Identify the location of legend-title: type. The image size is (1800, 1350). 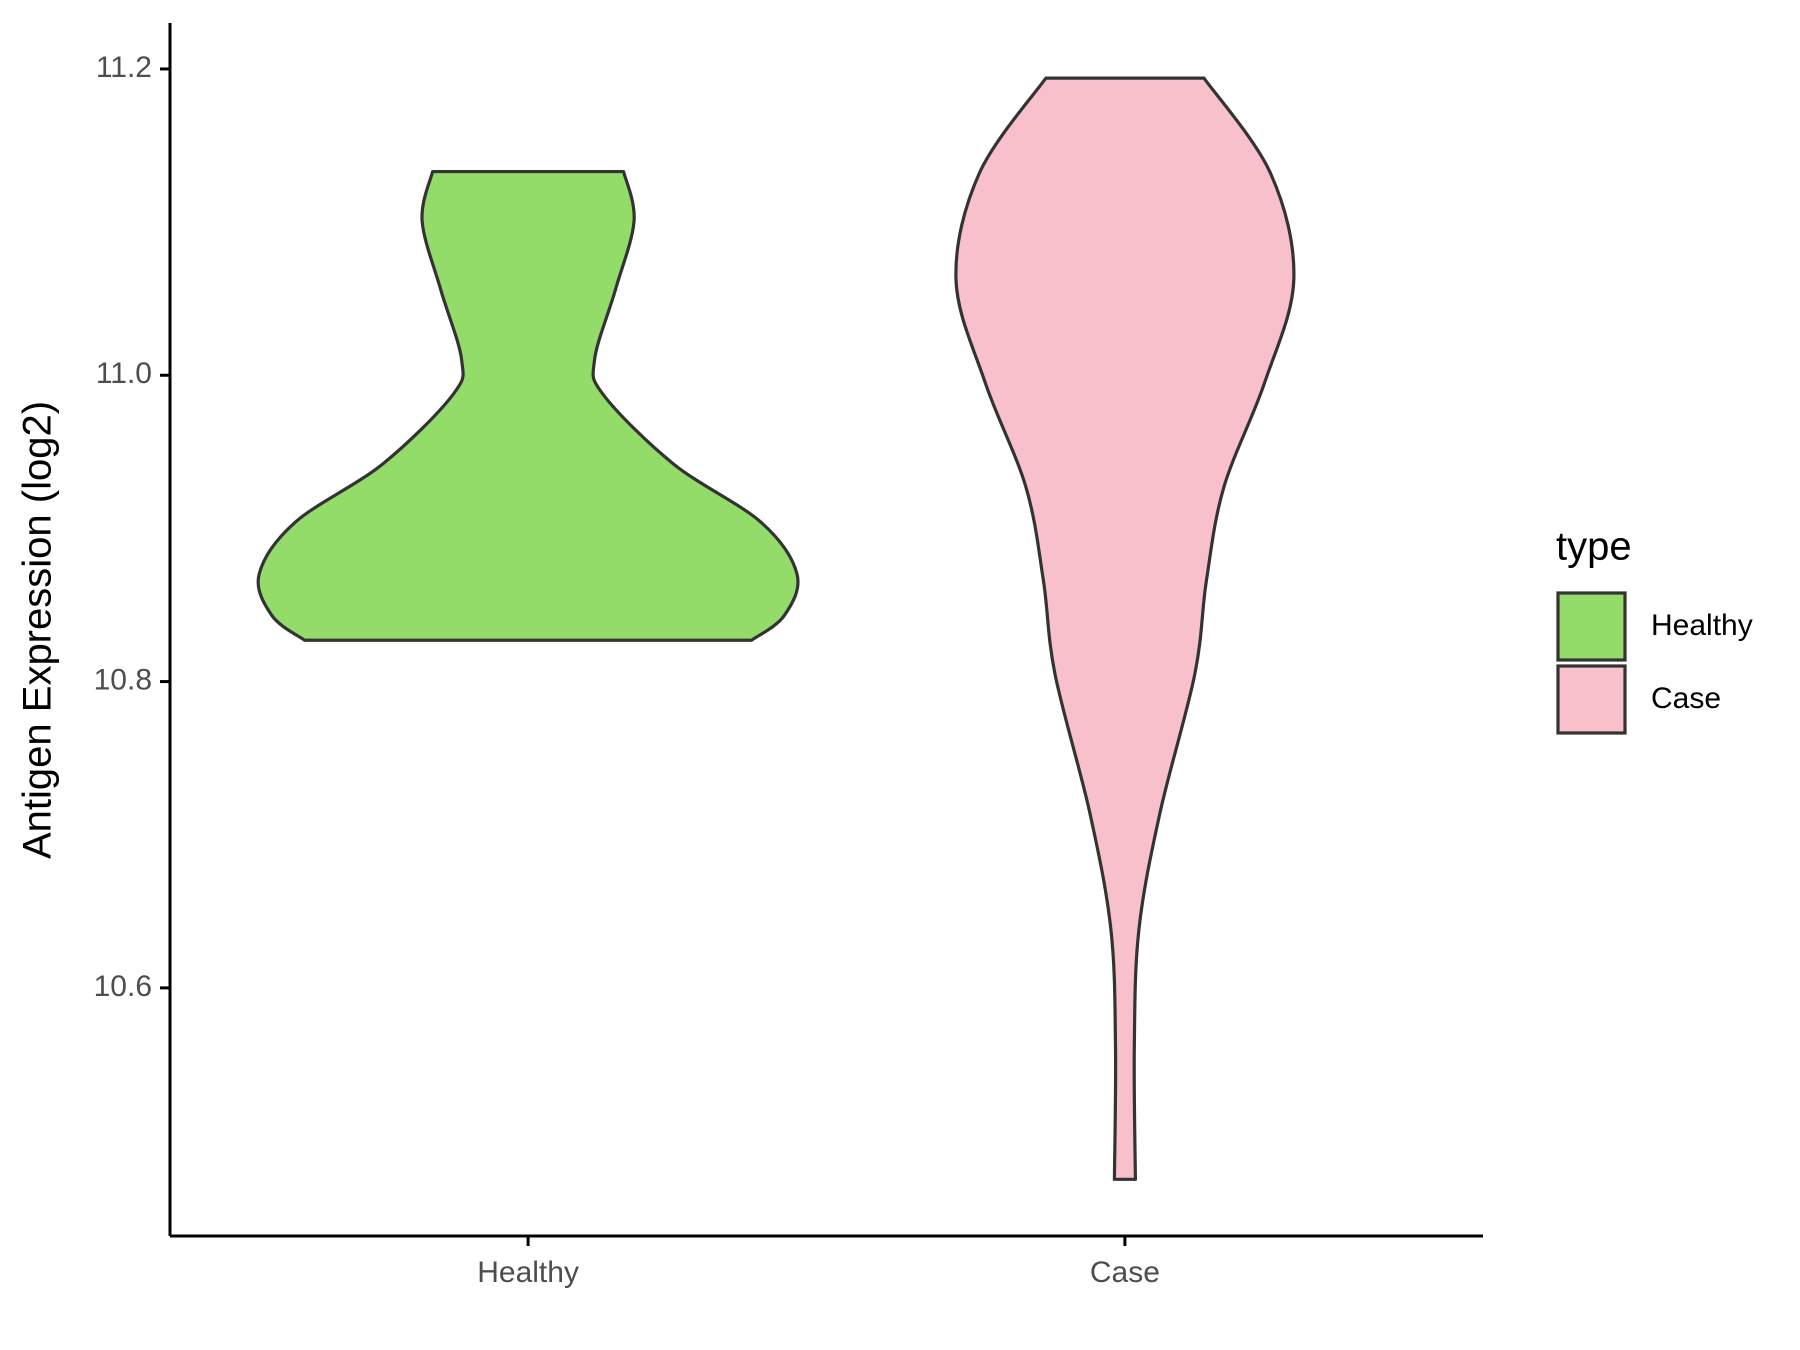
(1594, 547).